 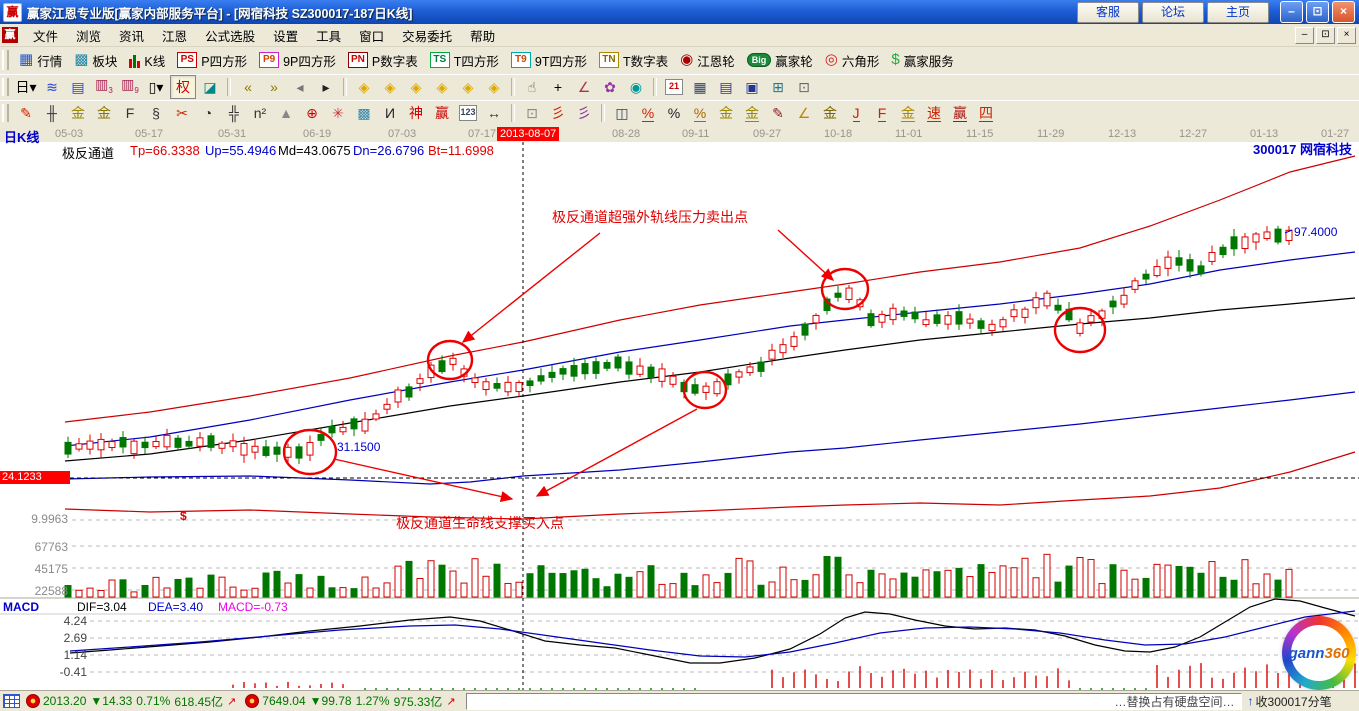 I want to click on info-board-button: ▤, so click(x=78, y=87).